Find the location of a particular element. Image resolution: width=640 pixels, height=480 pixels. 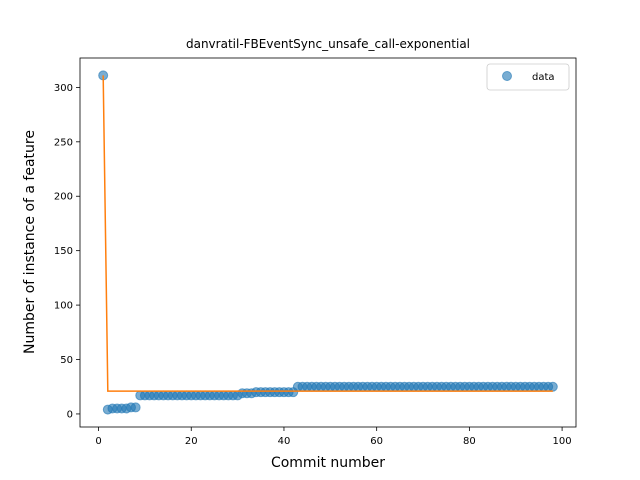

x-tick-label: 60 is located at coordinates (376, 441).